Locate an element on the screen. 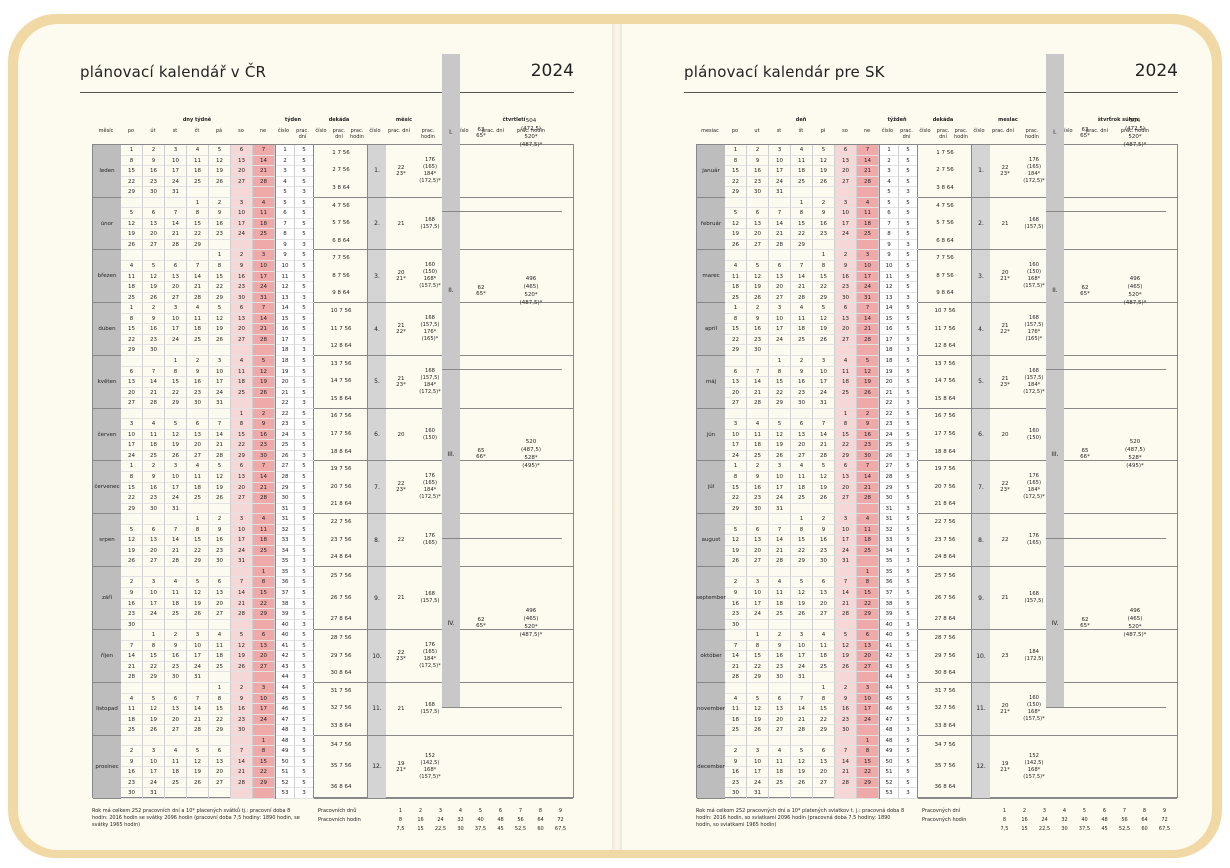 This screenshot has width=1230, height=868. footer-table-value: 22,5 is located at coordinates (440, 829).